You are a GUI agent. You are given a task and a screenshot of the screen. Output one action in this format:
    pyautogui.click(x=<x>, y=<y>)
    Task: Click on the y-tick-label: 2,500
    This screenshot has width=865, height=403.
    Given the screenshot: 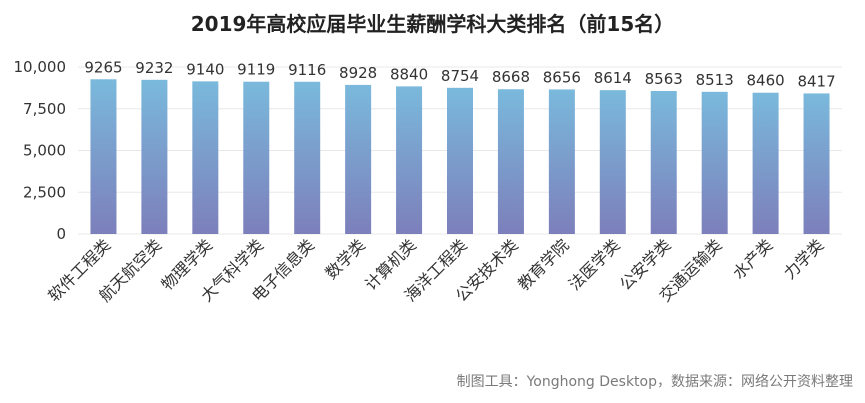 What is the action you would take?
    pyautogui.click(x=44, y=192)
    